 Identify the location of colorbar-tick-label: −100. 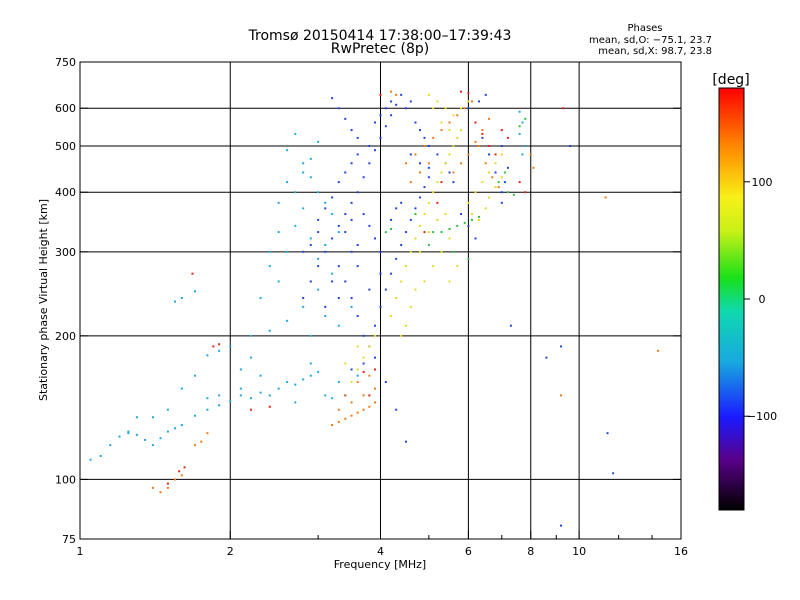
(762, 416).